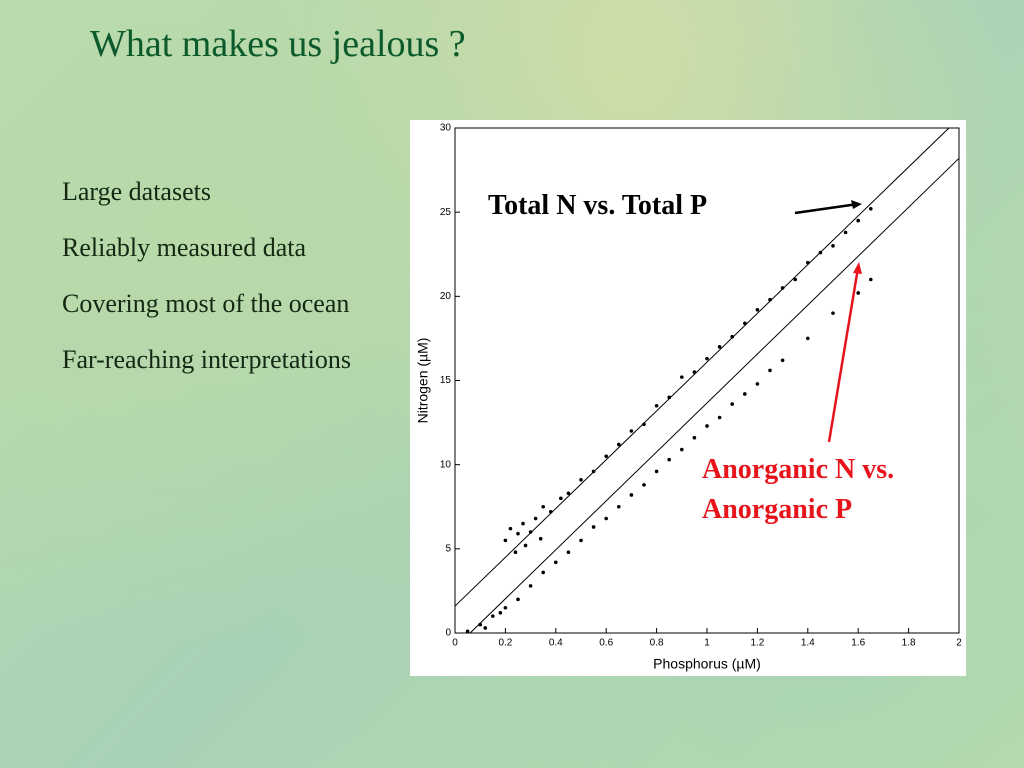 Image resolution: width=1024 pixels, height=768 pixels. What do you see at coordinates (448, 633) in the screenshot?
I see `y-tick-label: 0` at bounding box center [448, 633].